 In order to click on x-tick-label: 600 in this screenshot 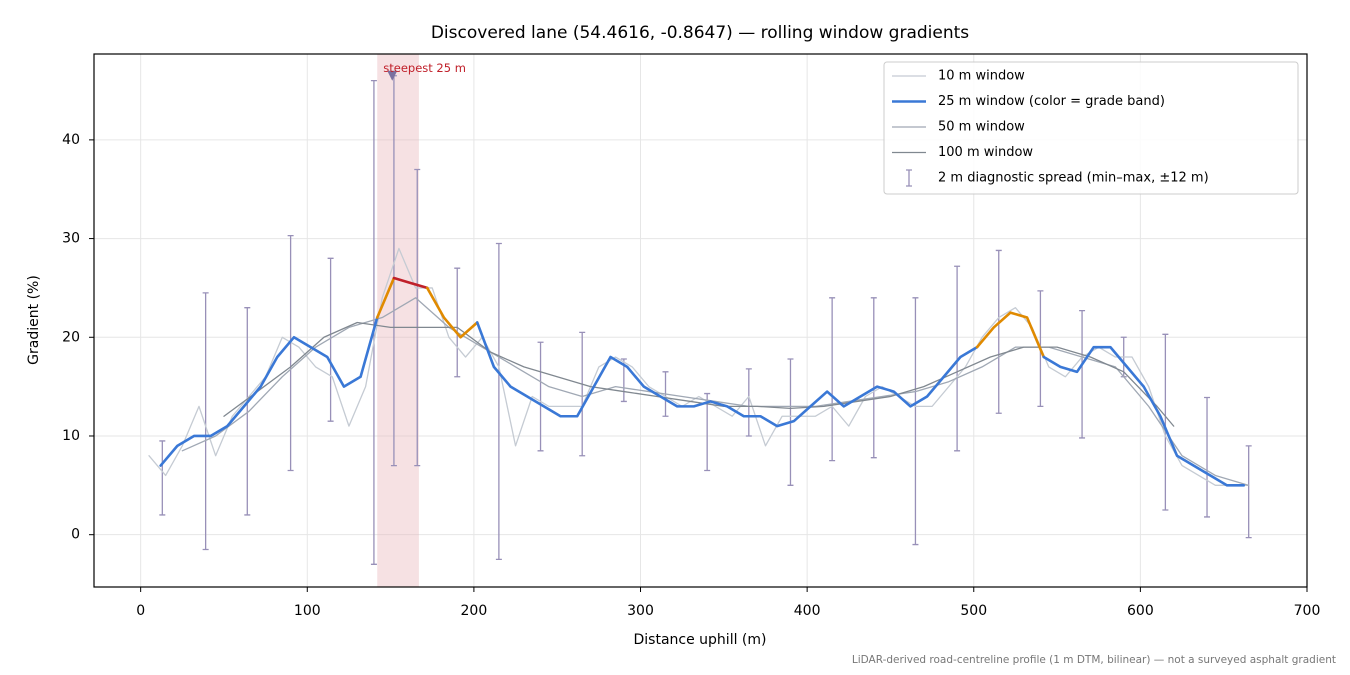, I will do `click(1140, 611)`.